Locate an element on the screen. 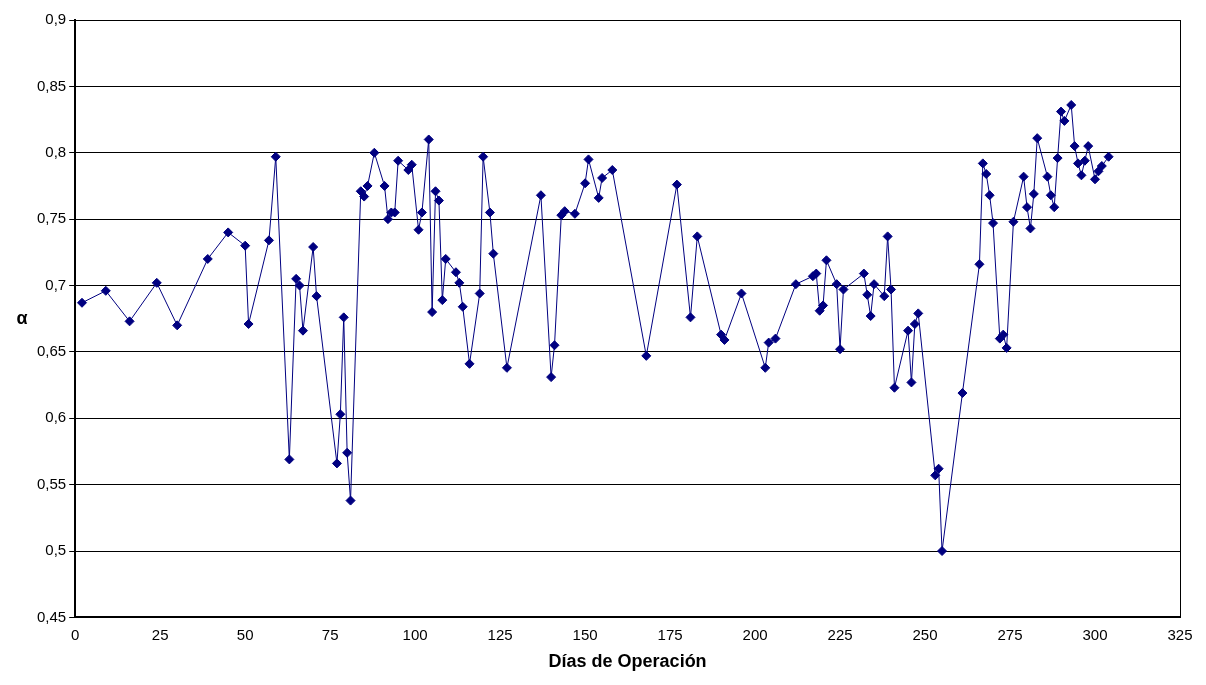 Image resolution: width=1206 pixels, height=685 pixels. x-tick-label: 175 is located at coordinates (670, 634).